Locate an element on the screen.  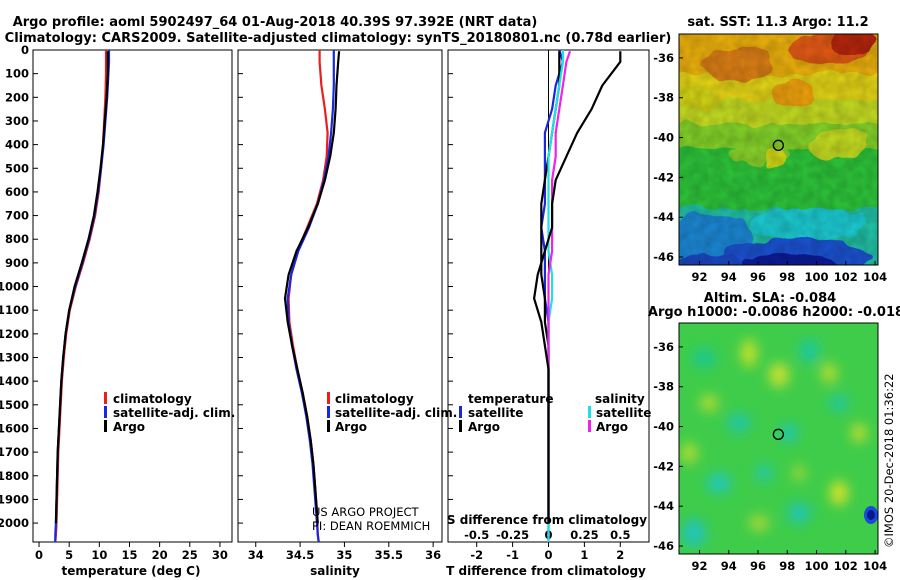
map-x-tick-label: 104 is located at coordinates (875, 277).